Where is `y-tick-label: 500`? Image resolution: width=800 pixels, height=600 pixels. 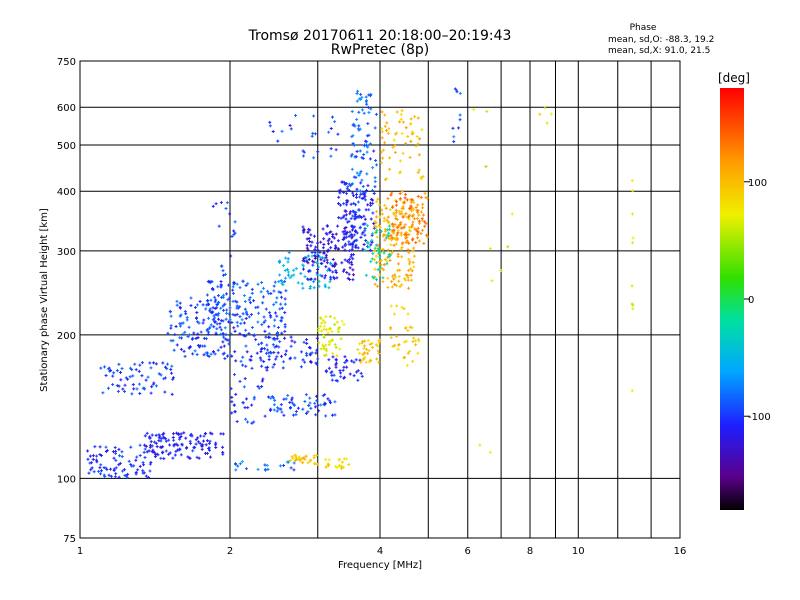 y-tick-label: 500 is located at coordinates (66, 146).